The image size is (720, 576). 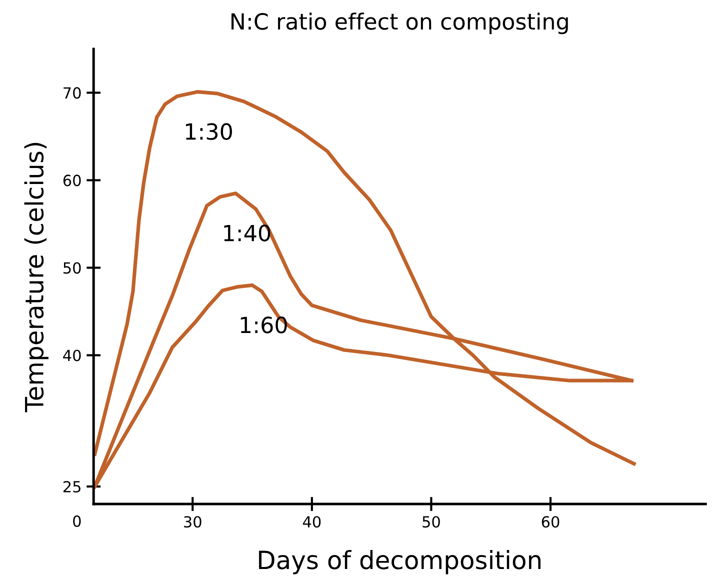 What do you see at coordinates (72, 356) in the screenshot?
I see `y-tick-label: 40` at bounding box center [72, 356].